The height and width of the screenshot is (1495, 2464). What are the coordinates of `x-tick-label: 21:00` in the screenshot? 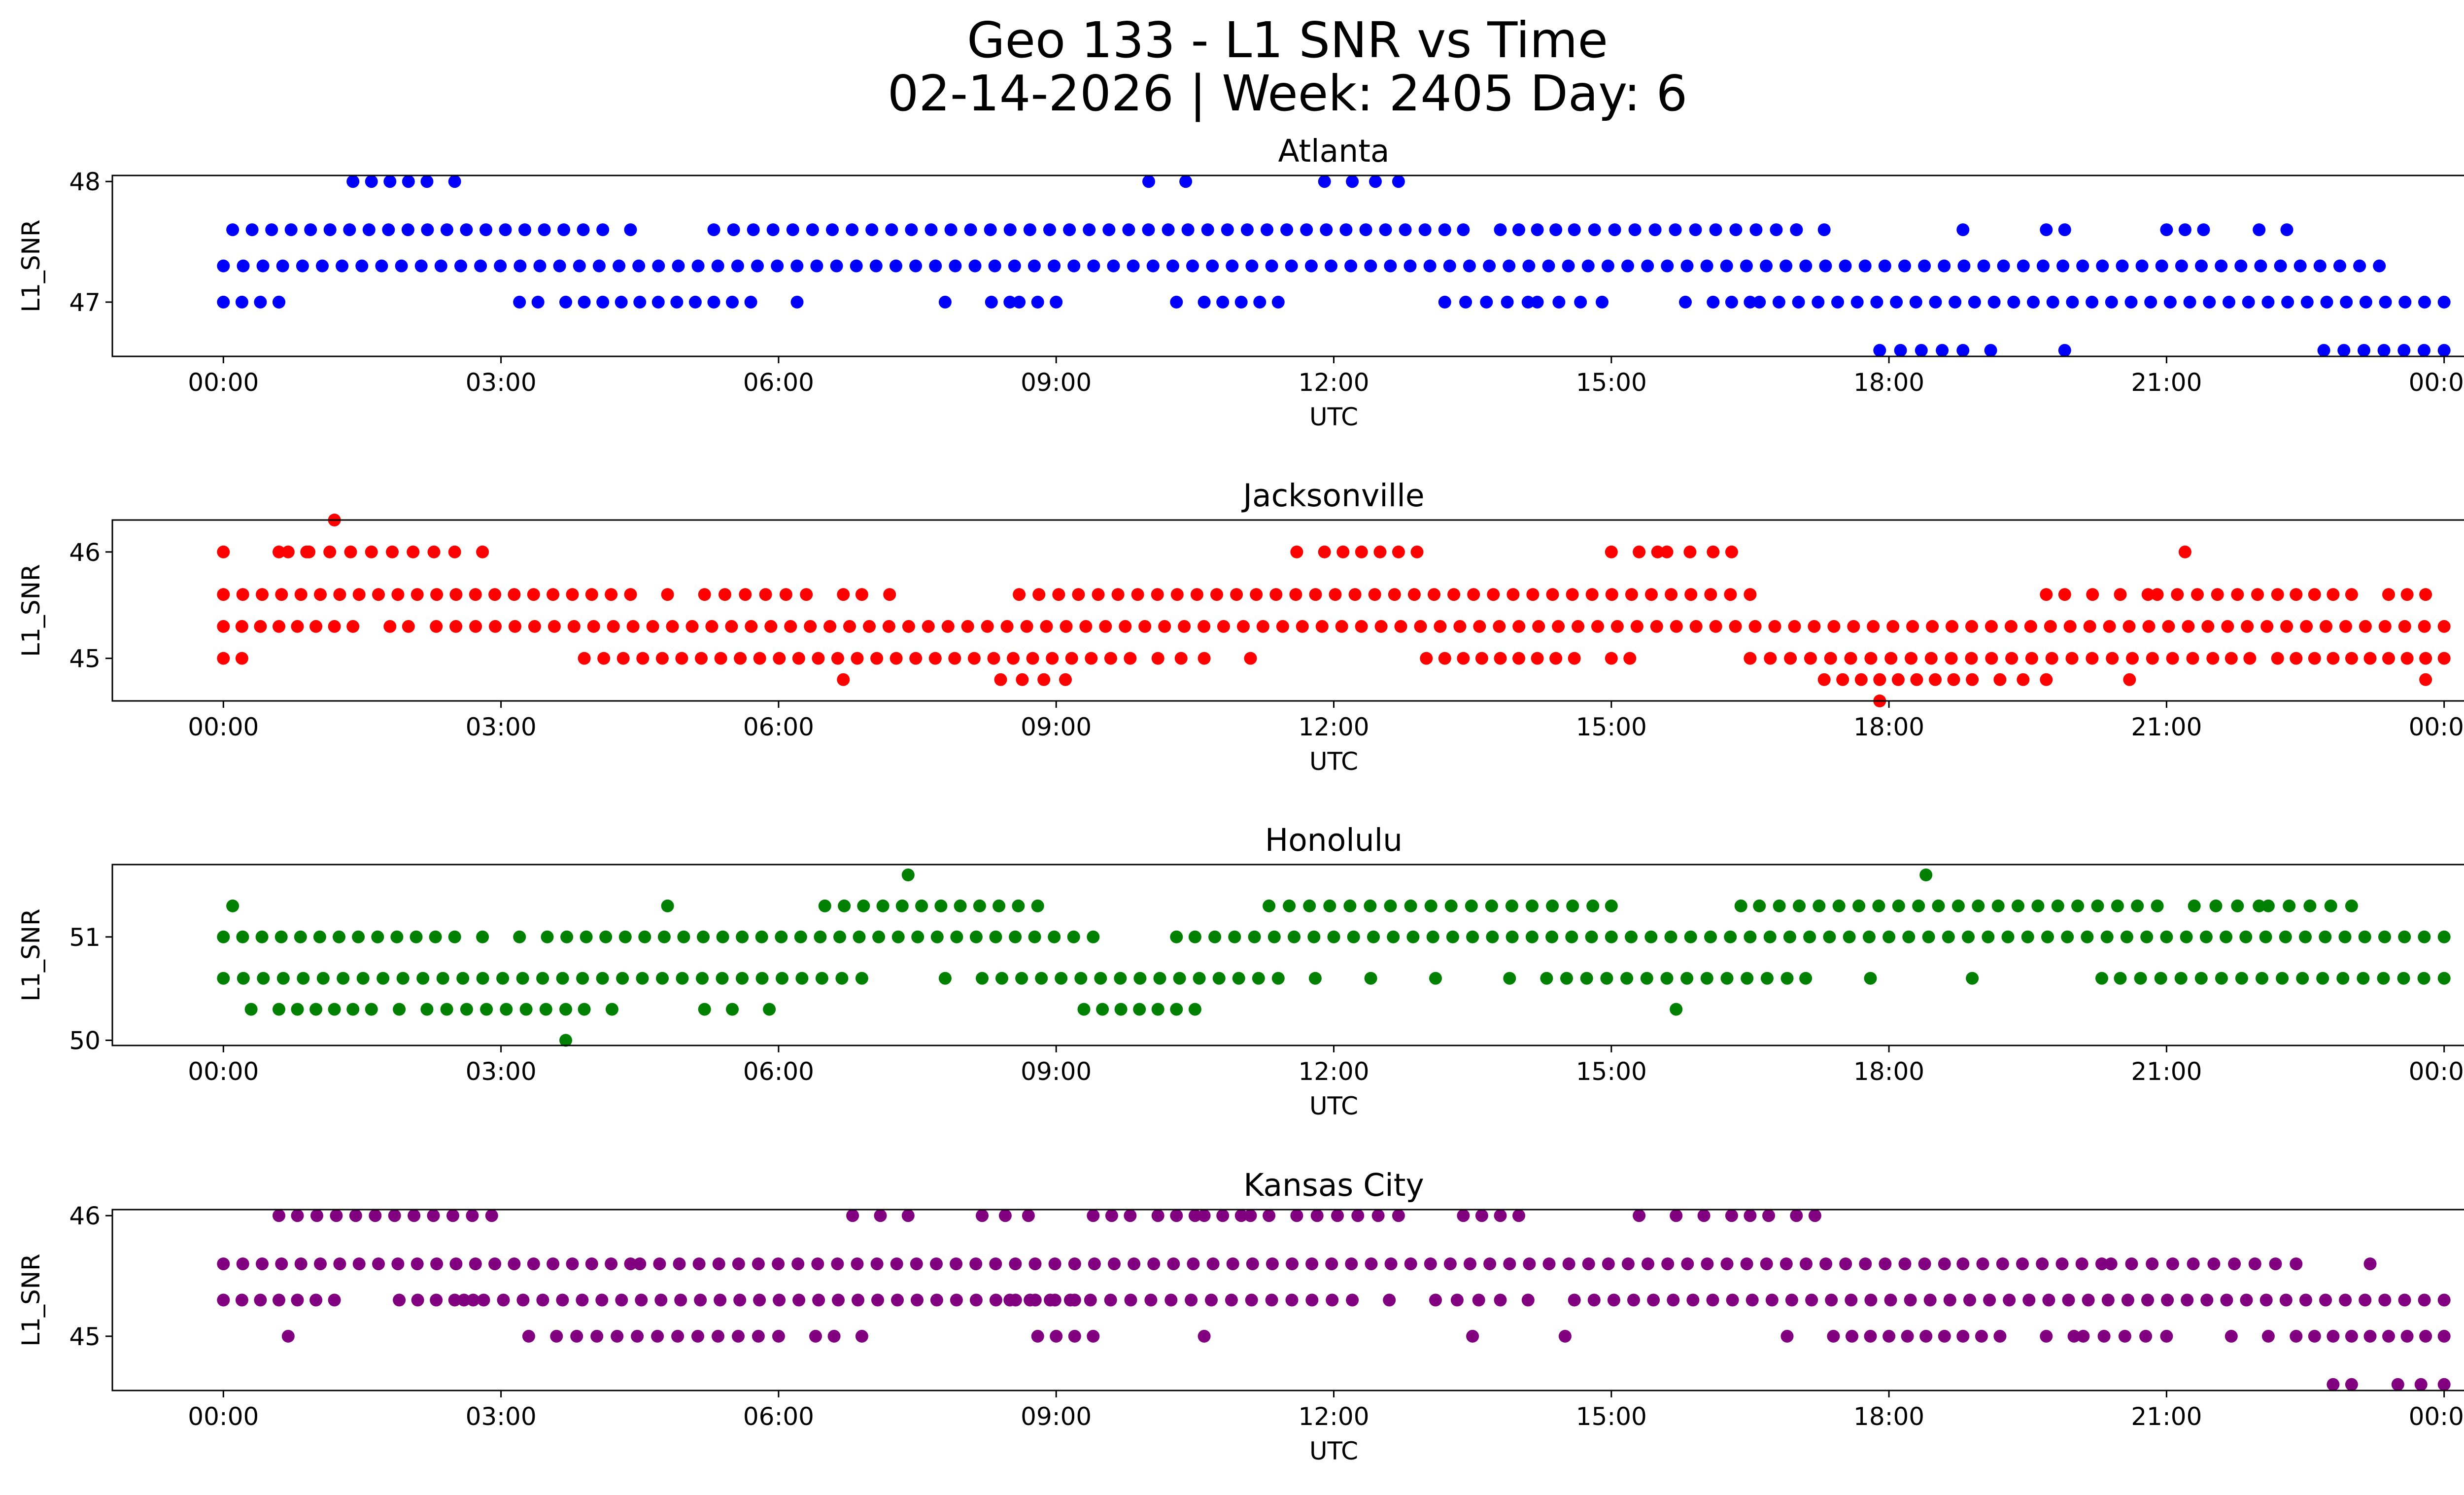 It's located at (2166, 382).